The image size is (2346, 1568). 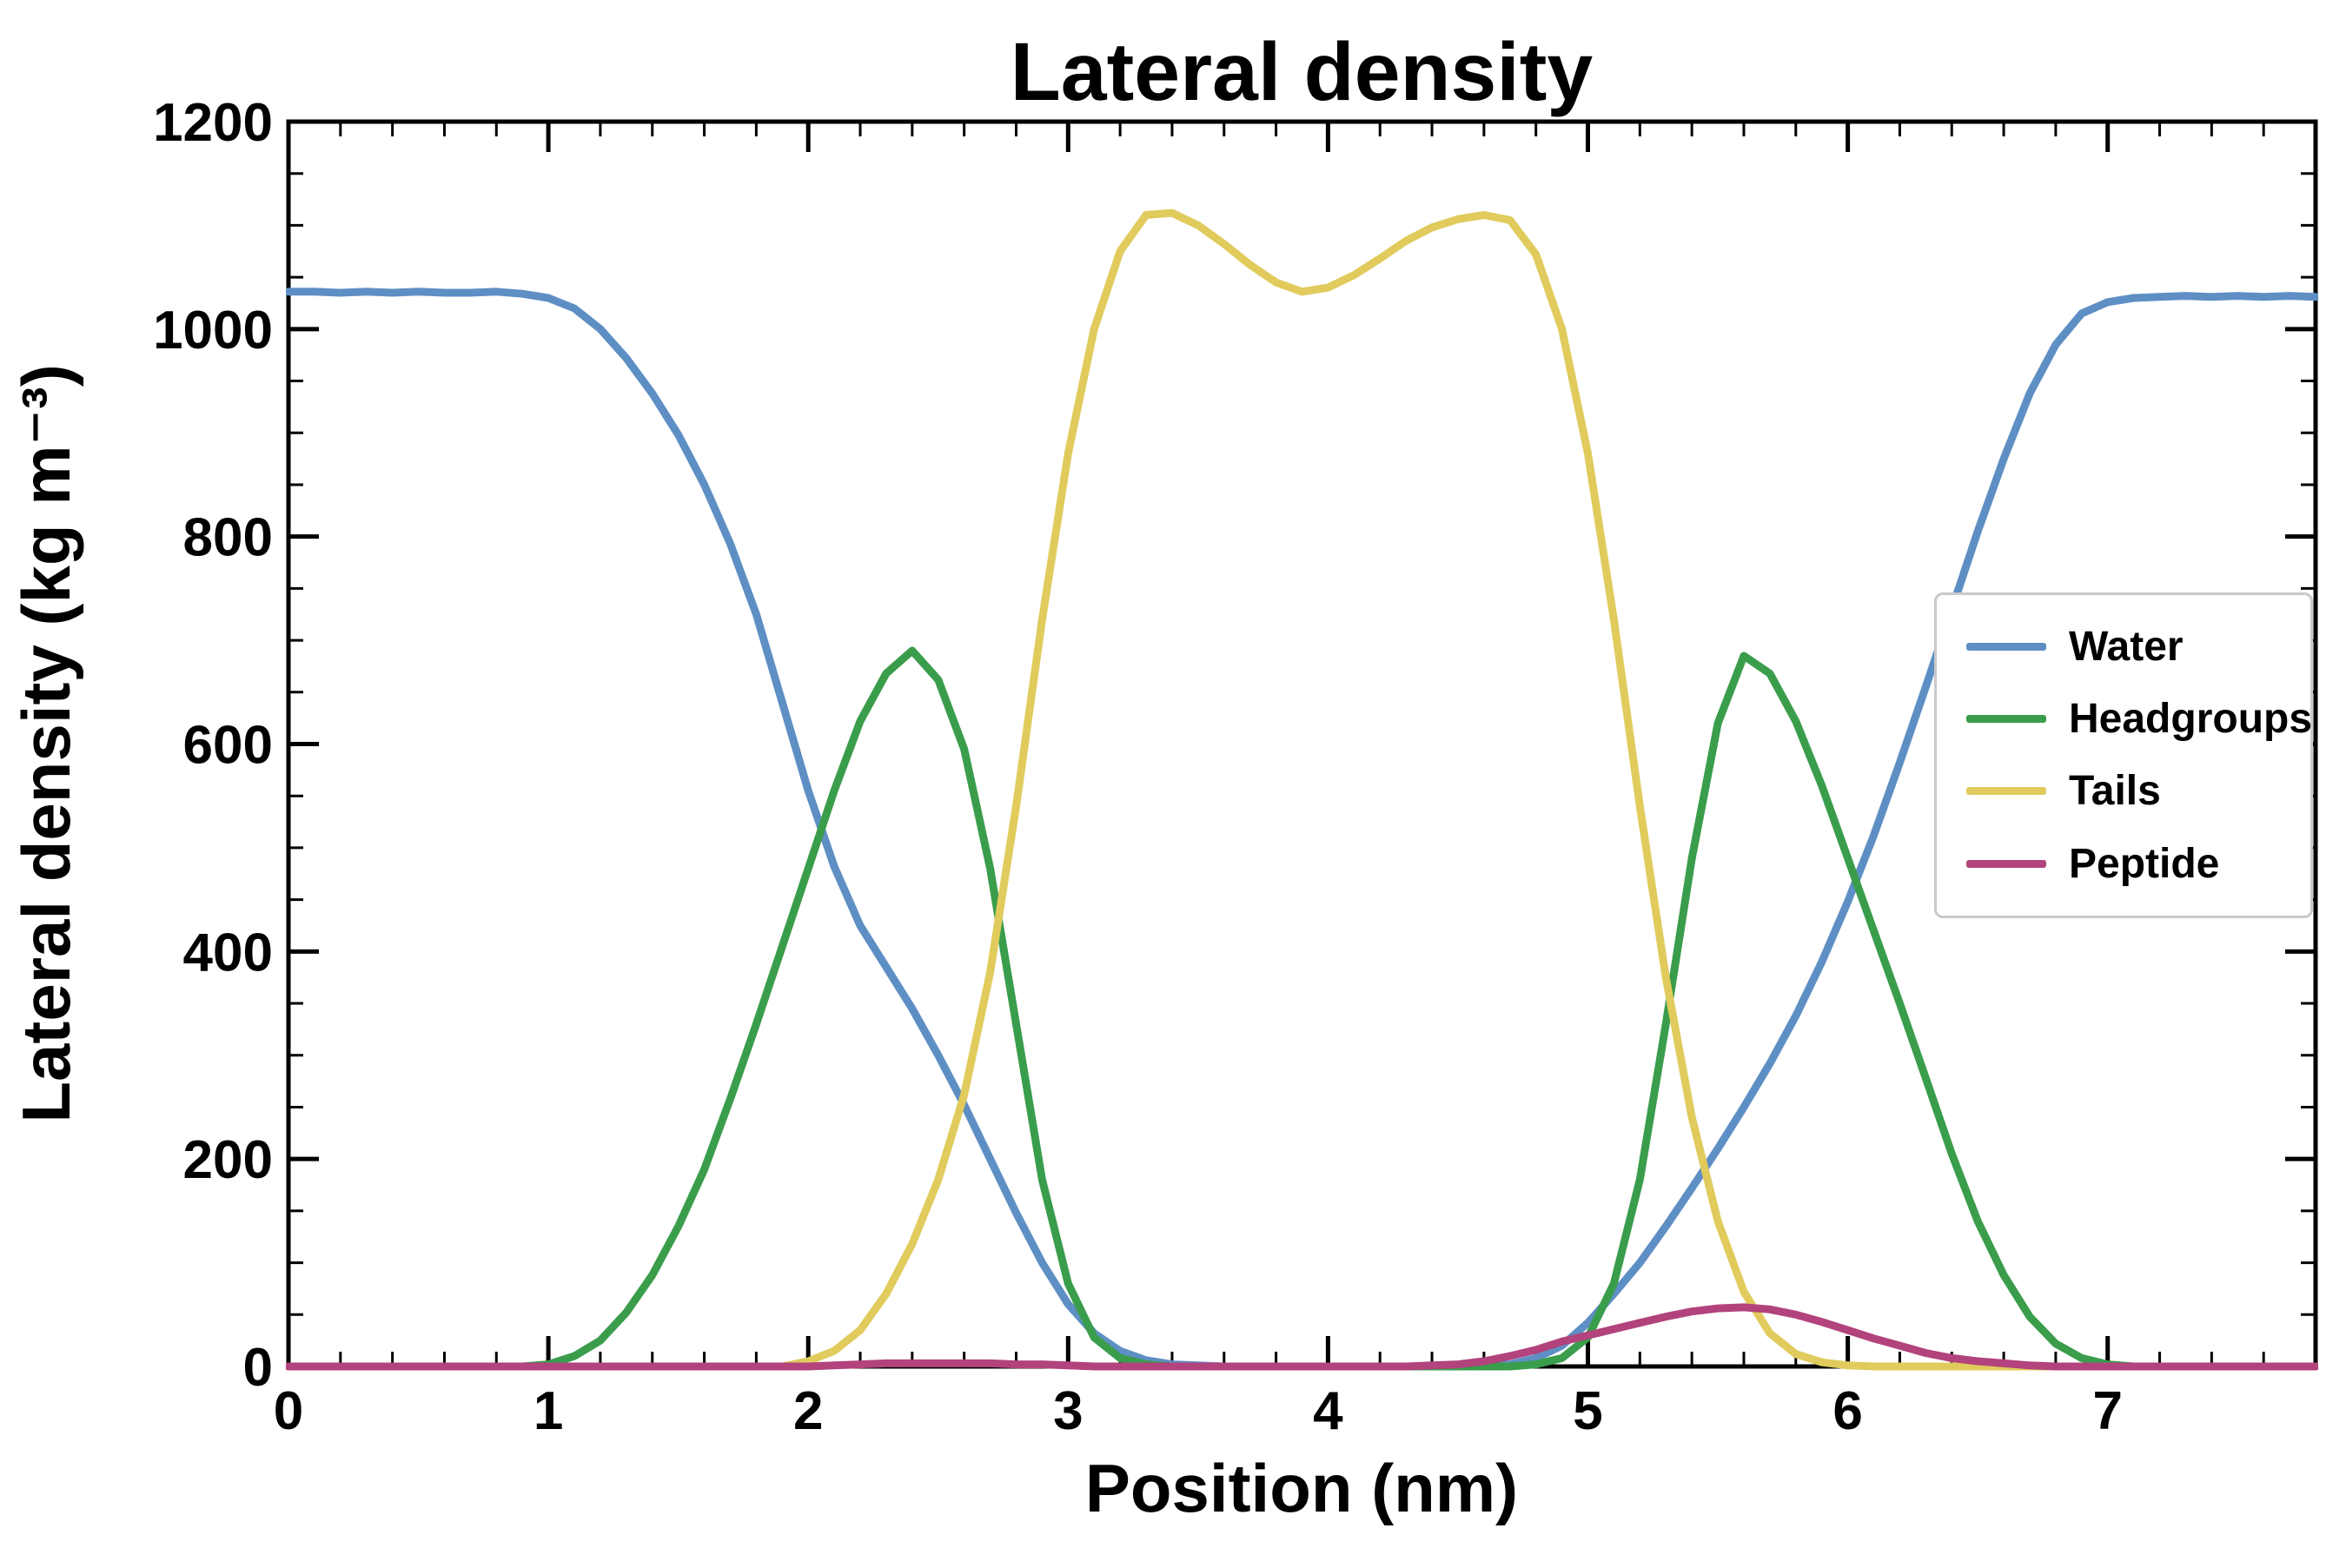 I want to click on legend-swatch-tails, so click(x=2006, y=791).